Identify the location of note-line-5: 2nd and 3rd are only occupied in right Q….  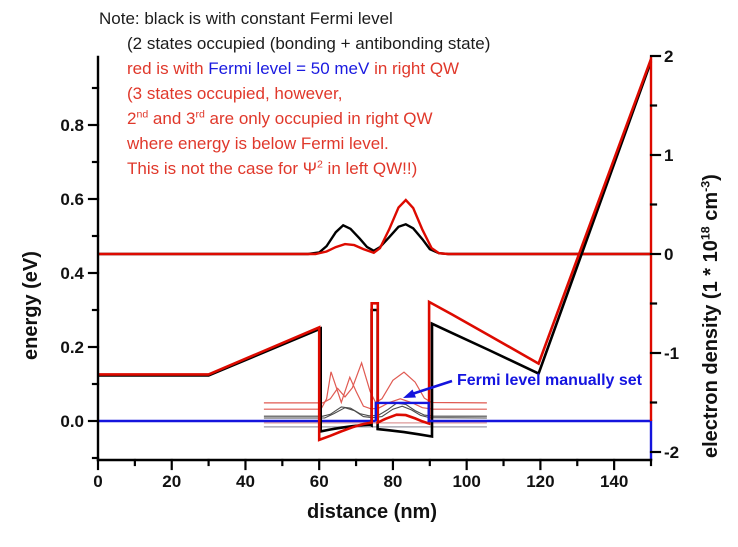
(280, 118).